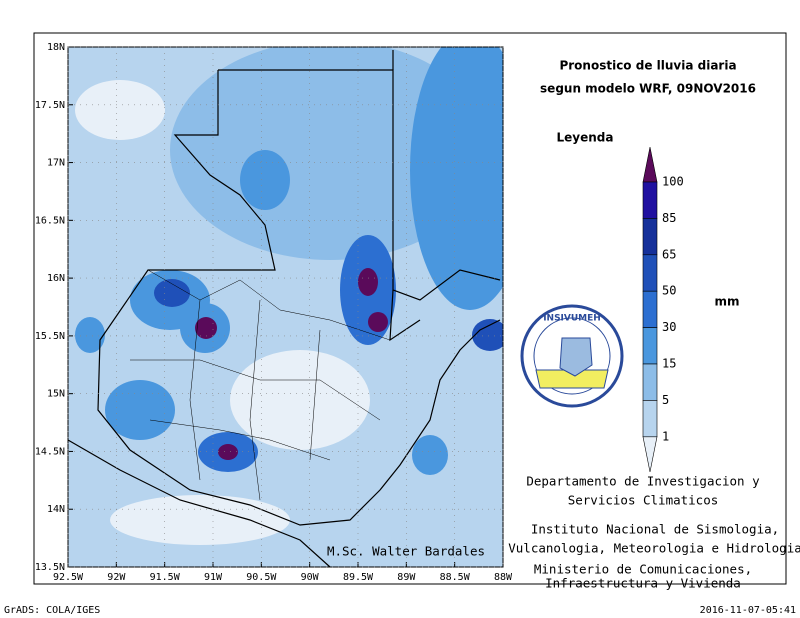 Image resolution: width=800 pixels, height=618 pixels. Describe the element at coordinates (663, 309) in the screenshot. I see `colorbar: 100 85 65 50 30 15 5 1` at that location.